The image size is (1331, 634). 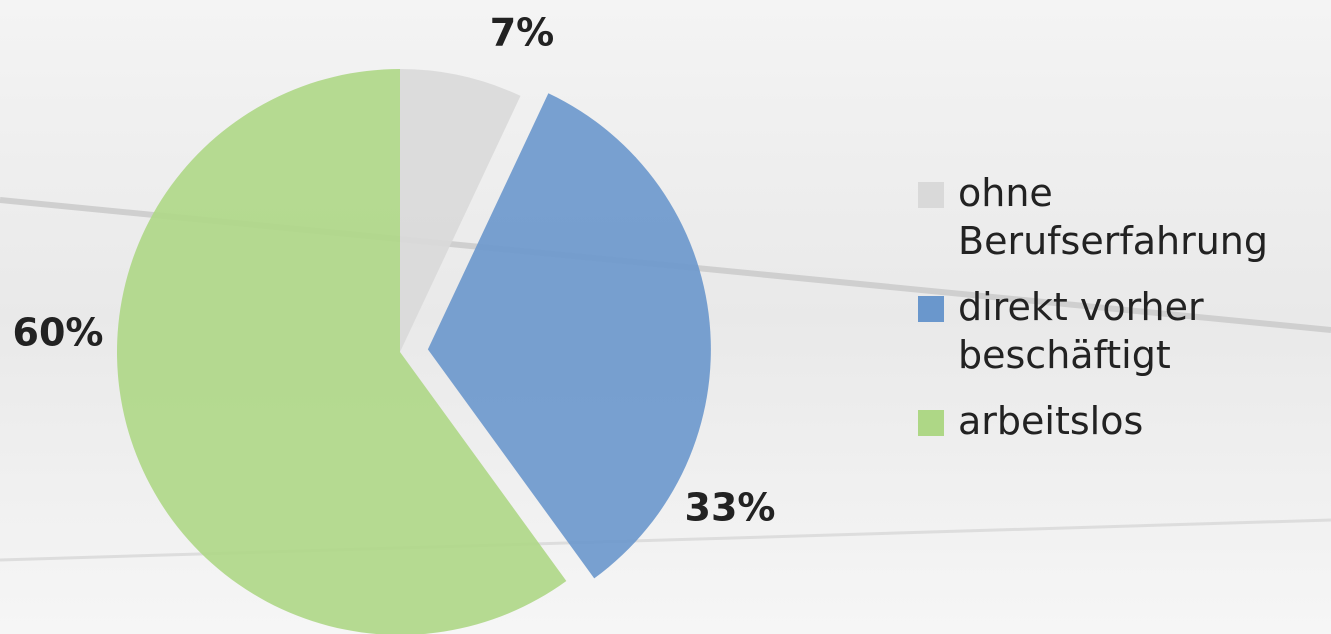 What do you see at coordinates (1113, 217) in the screenshot?
I see `legend-label: ohne Berufserfahrung` at bounding box center [1113, 217].